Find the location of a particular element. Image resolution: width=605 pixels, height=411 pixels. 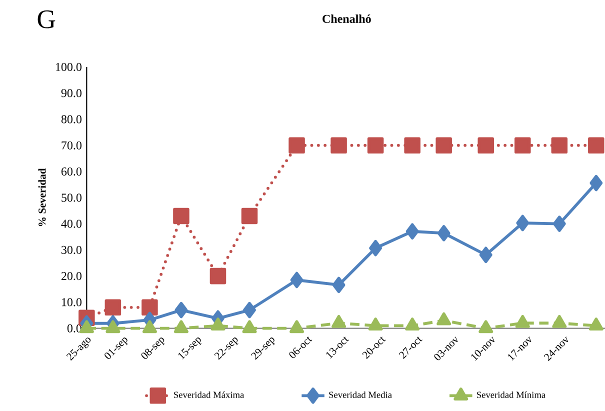

y-tick-label: 40.0 is located at coordinates (71, 224).